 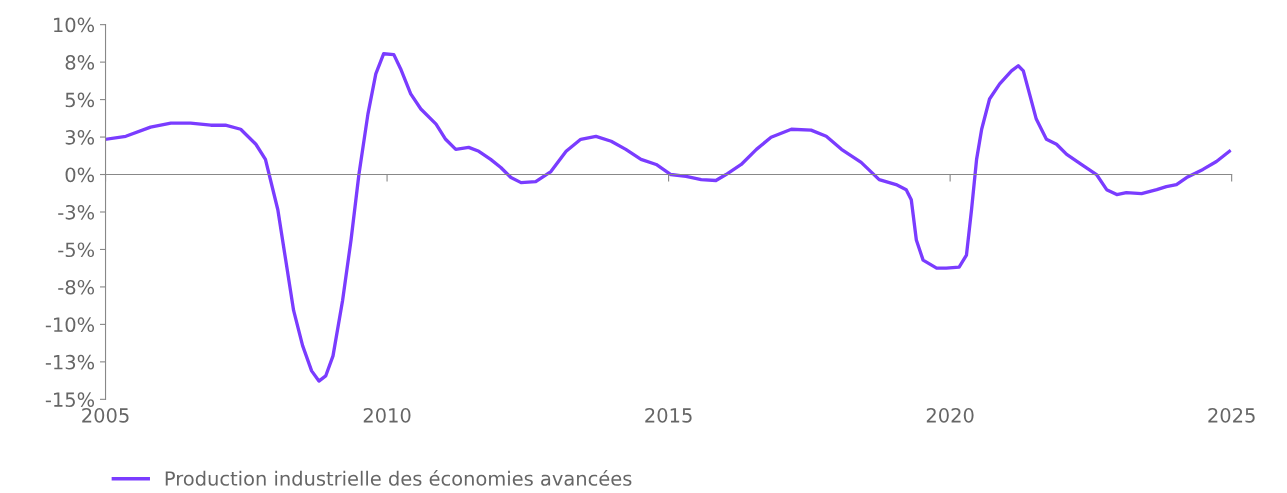 I want to click on y-tick-label: -5%, so click(x=76, y=250).